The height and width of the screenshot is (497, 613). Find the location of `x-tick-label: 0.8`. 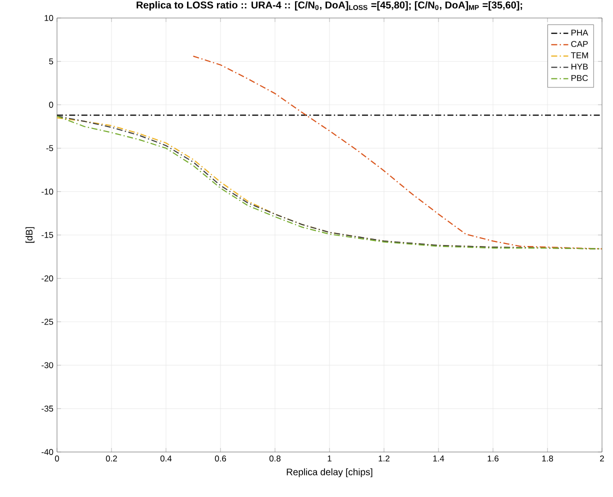

x-tick-label: 0.8 is located at coordinates (275, 459).